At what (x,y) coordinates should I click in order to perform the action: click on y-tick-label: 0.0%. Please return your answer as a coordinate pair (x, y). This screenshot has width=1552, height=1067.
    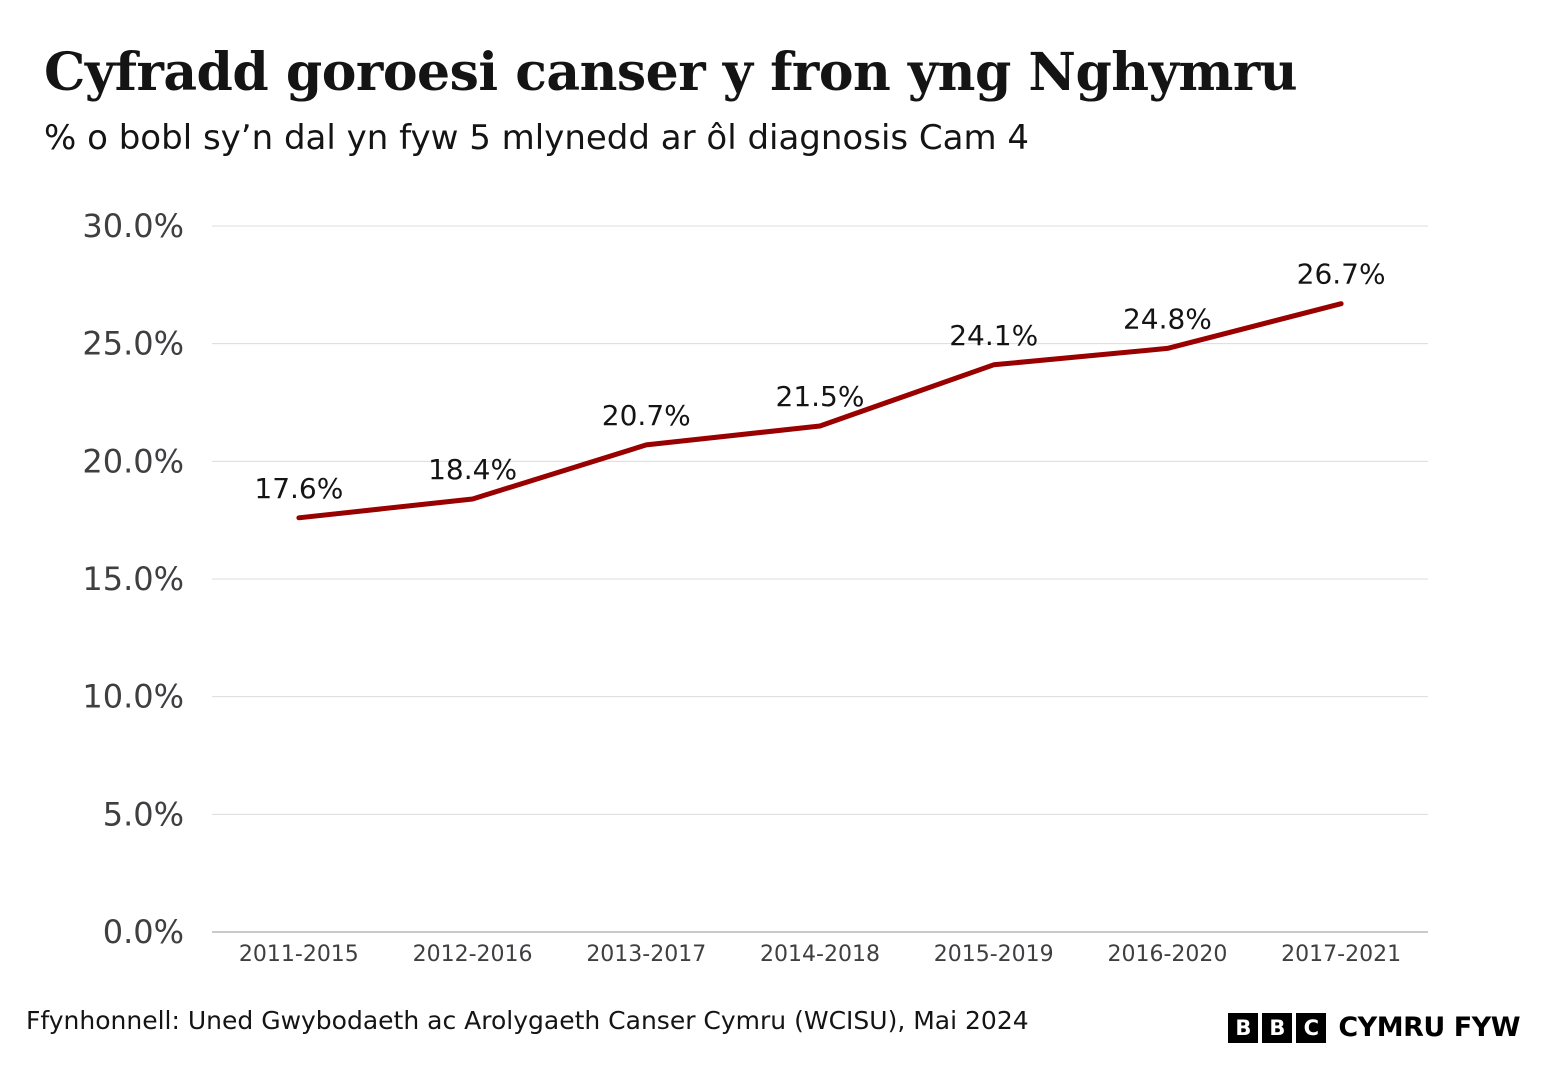
    Looking at the image, I should click on (143, 932).